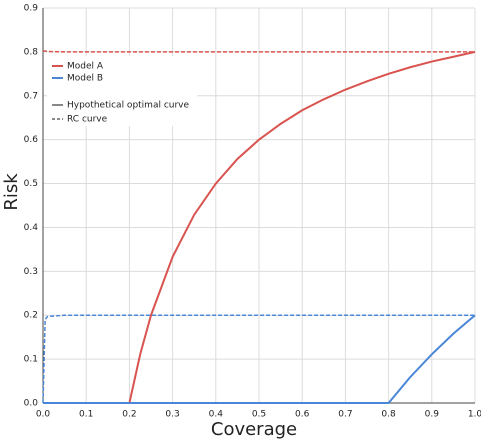 This screenshot has width=481, height=444. What do you see at coordinates (432, 415) in the screenshot?
I see `x-tick-label: 0.9` at bounding box center [432, 415].